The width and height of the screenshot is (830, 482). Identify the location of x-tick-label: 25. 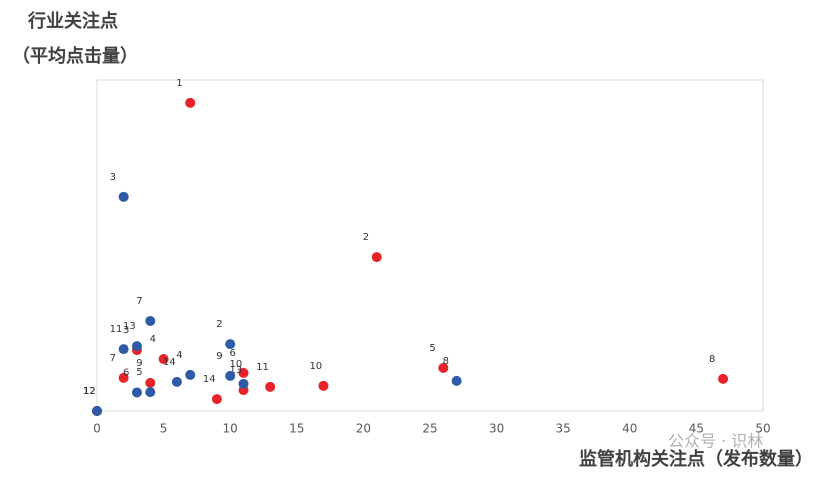
(429, 429).